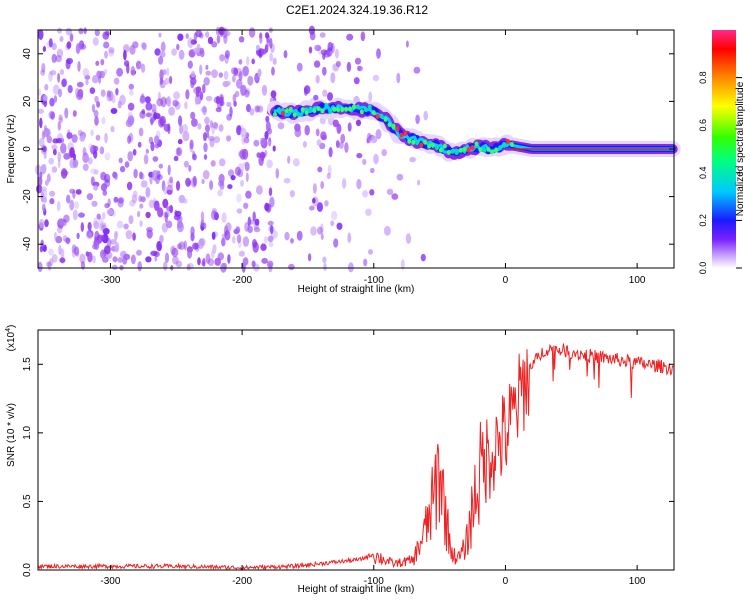 The height and width of the screenshot is (600, 750). What do you see at coordinates (8, 330) in the screenshot?
I see `snr-scale-exponent: 4` at bounding box center [8, 330].